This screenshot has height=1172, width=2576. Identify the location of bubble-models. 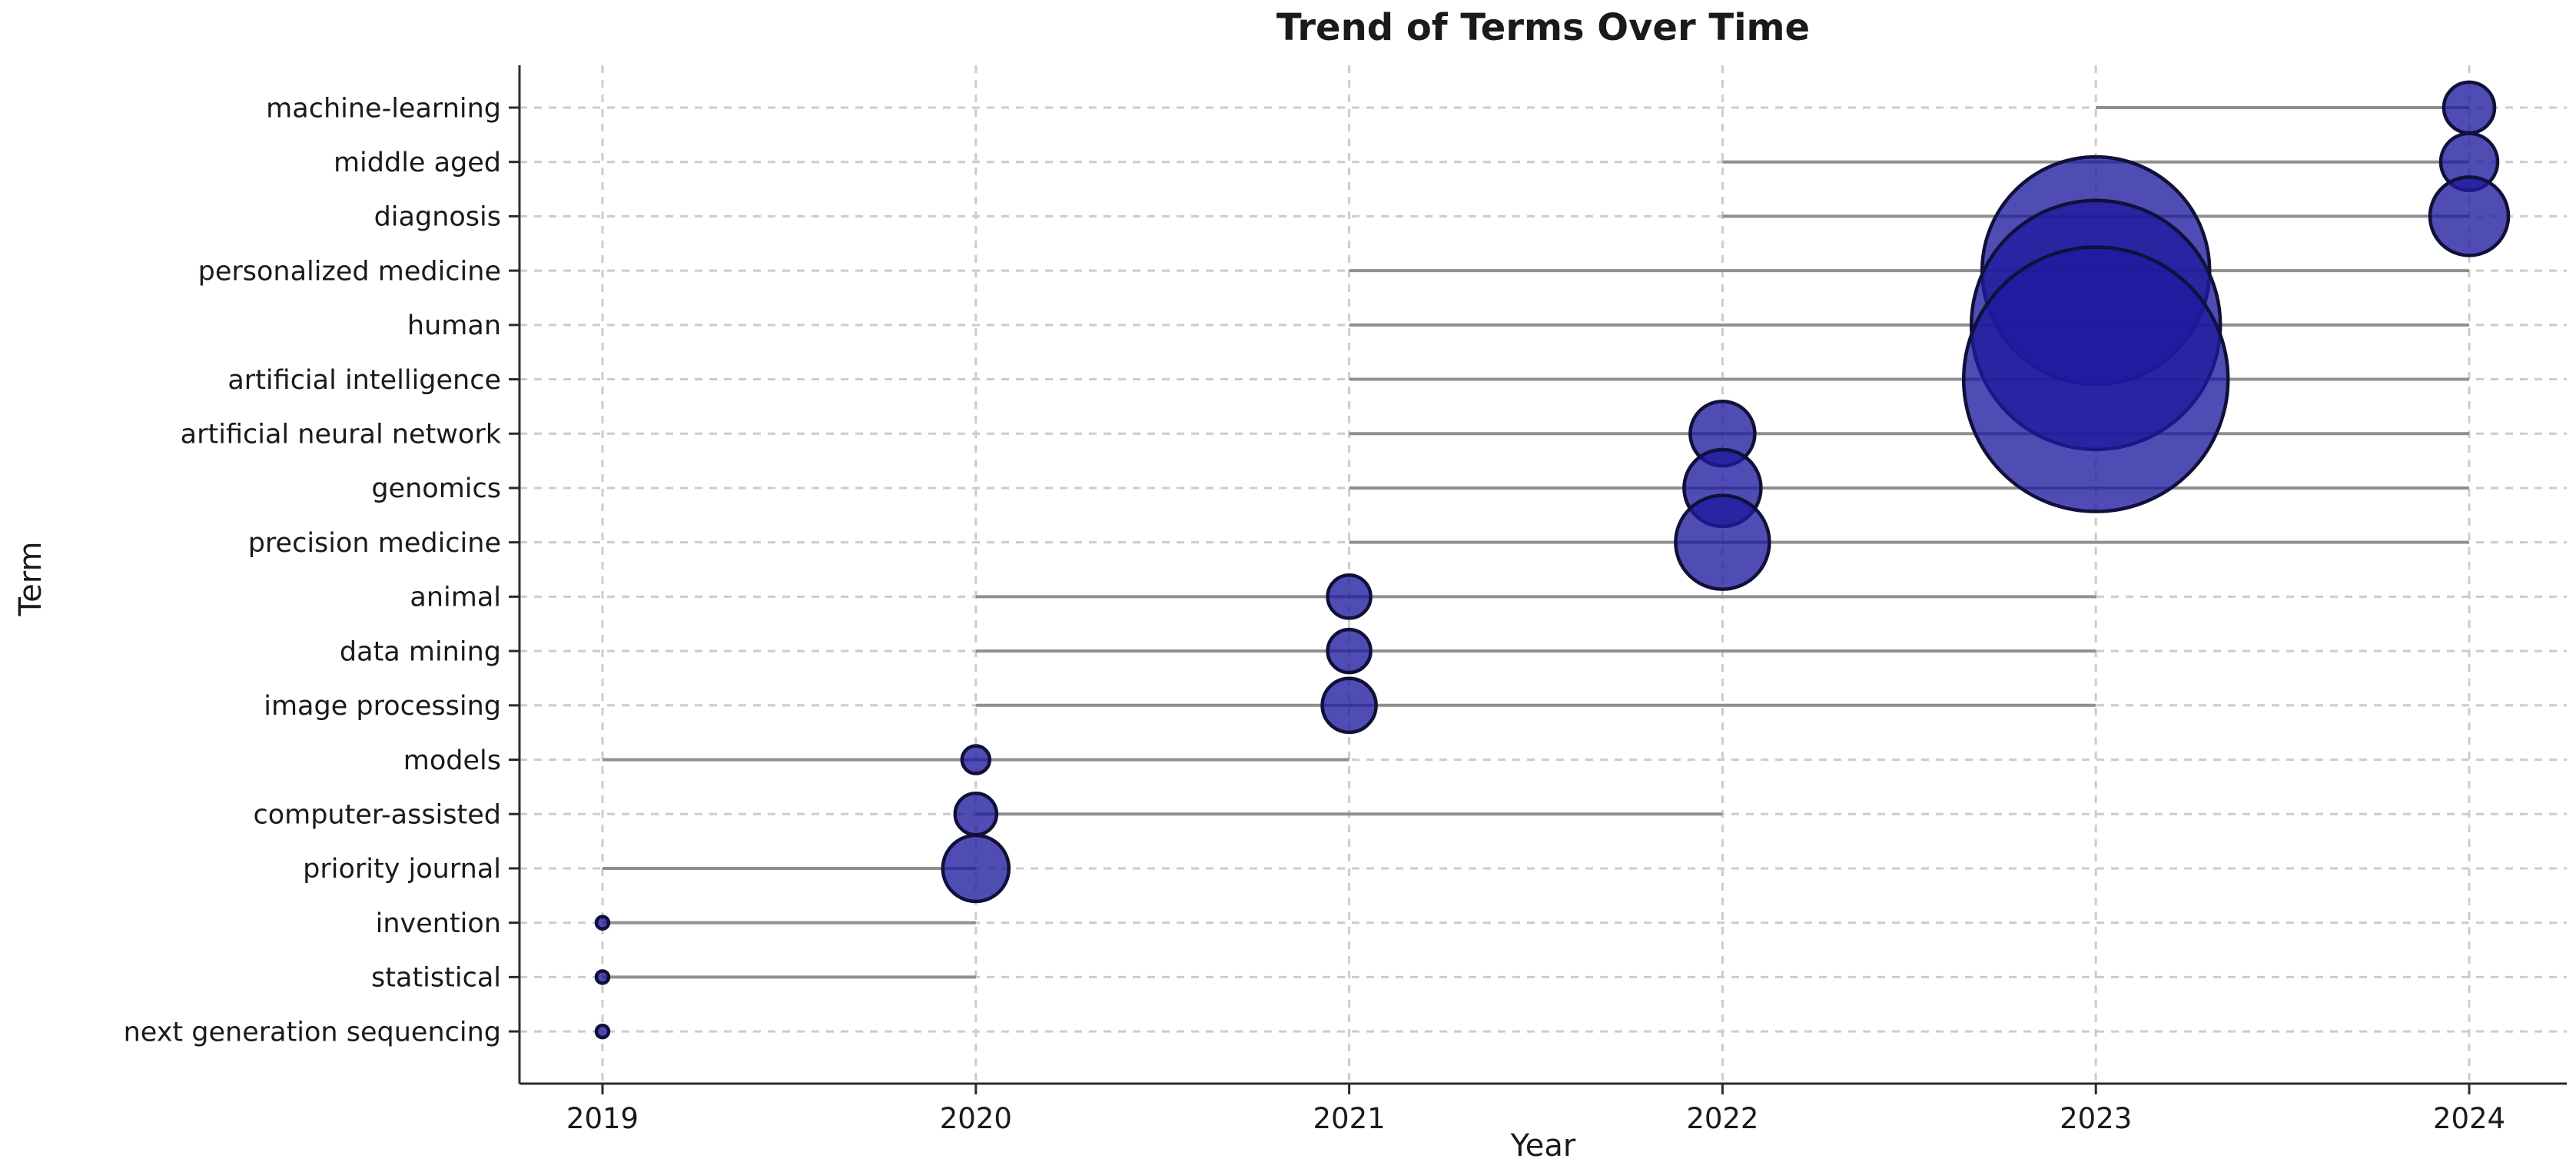
(976, 759).